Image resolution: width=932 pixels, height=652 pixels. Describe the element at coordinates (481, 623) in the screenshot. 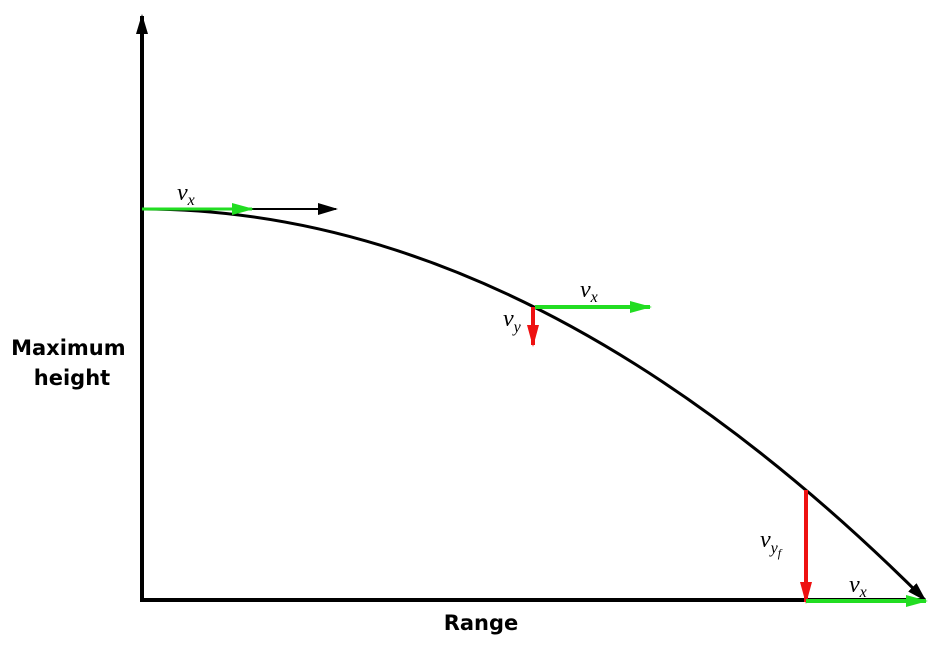

I see `x-axis-label: Range` at that location.